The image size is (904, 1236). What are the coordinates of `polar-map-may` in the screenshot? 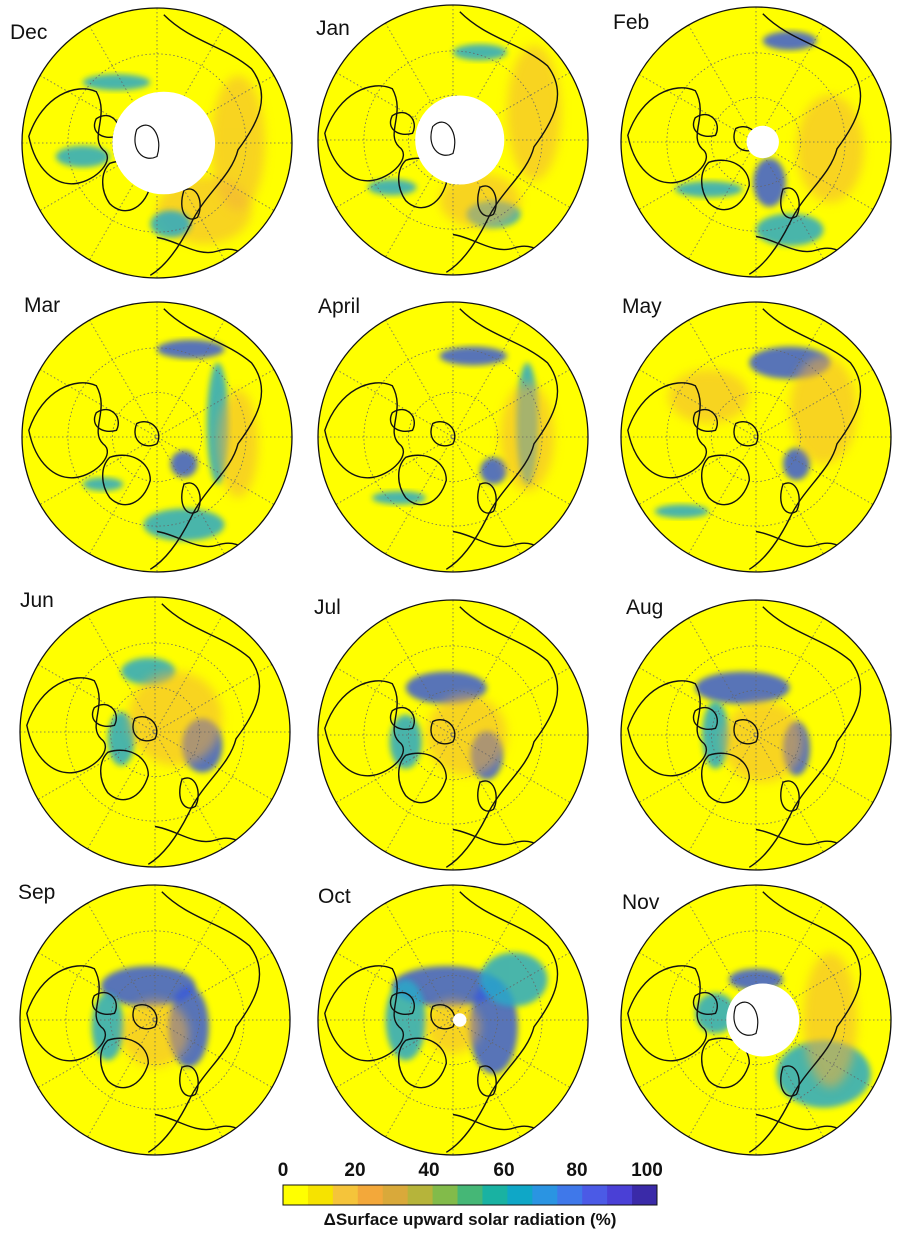 It's located at (756, 437).